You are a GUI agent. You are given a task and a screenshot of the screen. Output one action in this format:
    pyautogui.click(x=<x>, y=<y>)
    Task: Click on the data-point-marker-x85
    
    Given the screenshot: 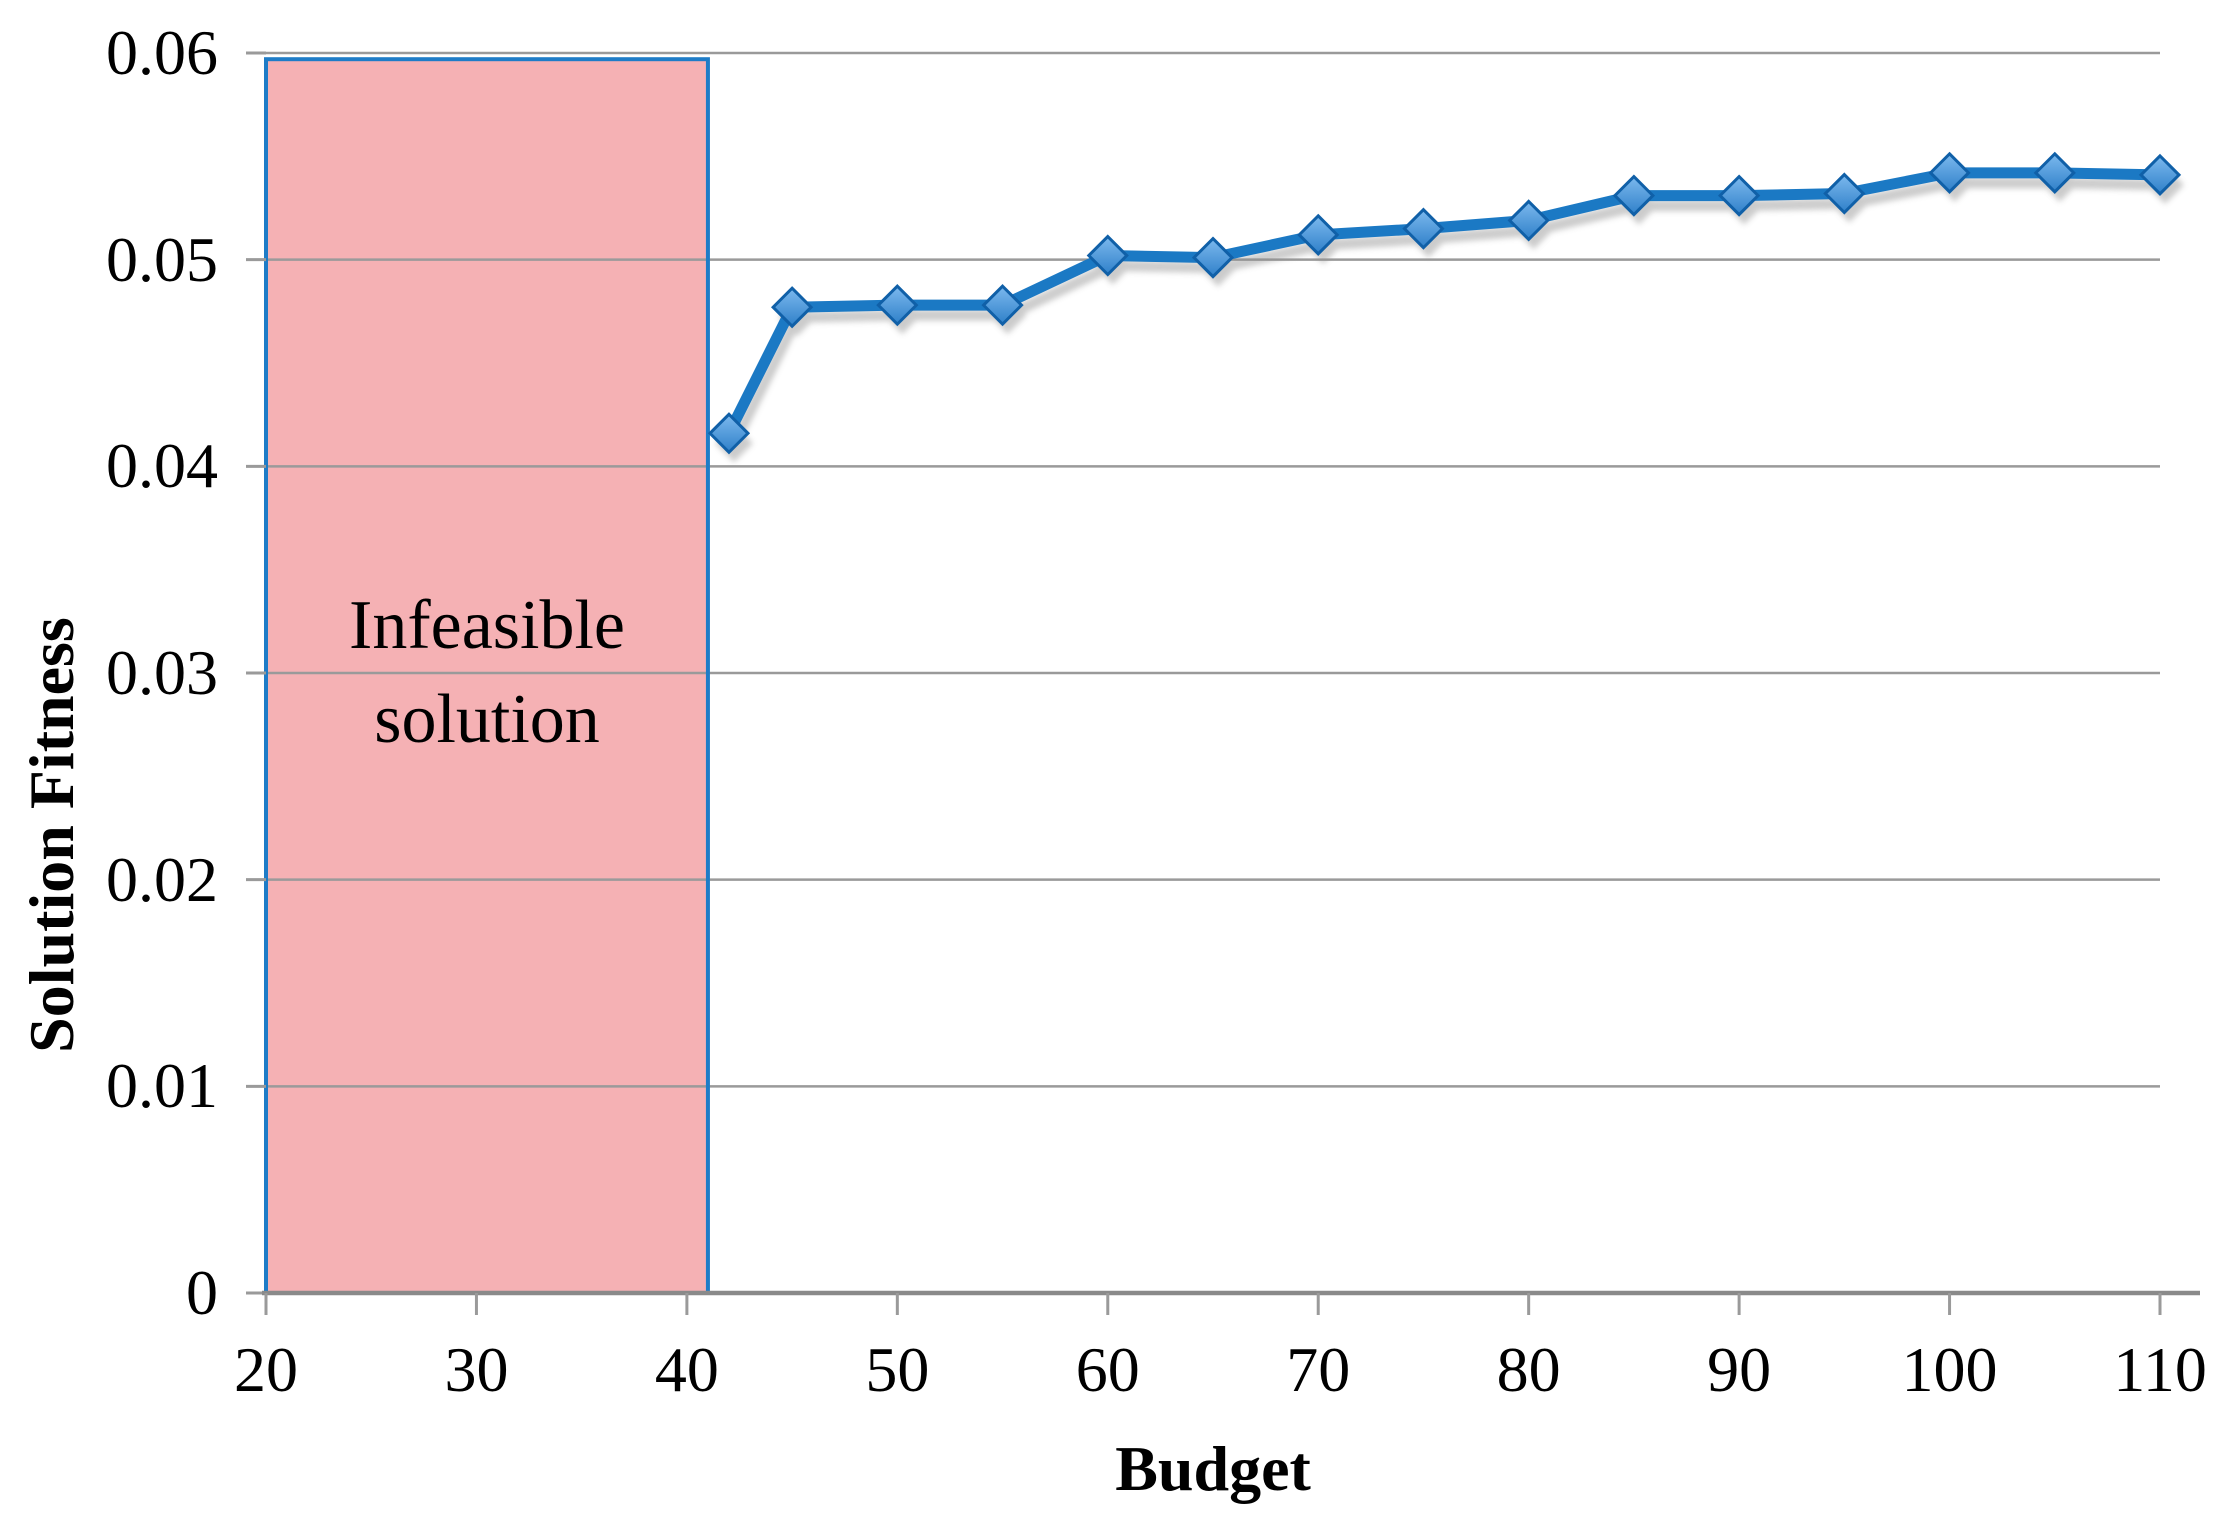 What is the action you would take?
    pyautogui.click(x=1634, y=195)
    